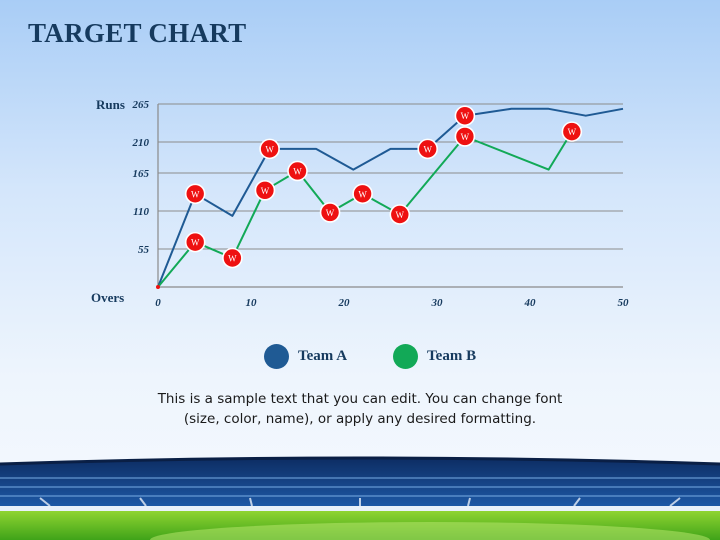 This screenshot has width=720, height=540. Describe the element at coordinates (323, 356) in the screenshot. I see `legend-label-team-a: Team A` at that location.